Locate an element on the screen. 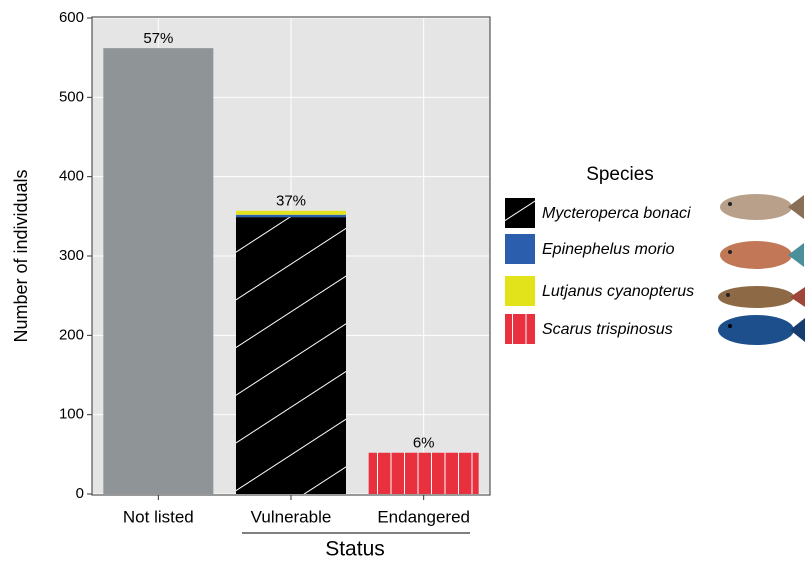 The width and height of the screenshot is (805, 562). y-tick-label: 500 is located at coordinates (71, 96).